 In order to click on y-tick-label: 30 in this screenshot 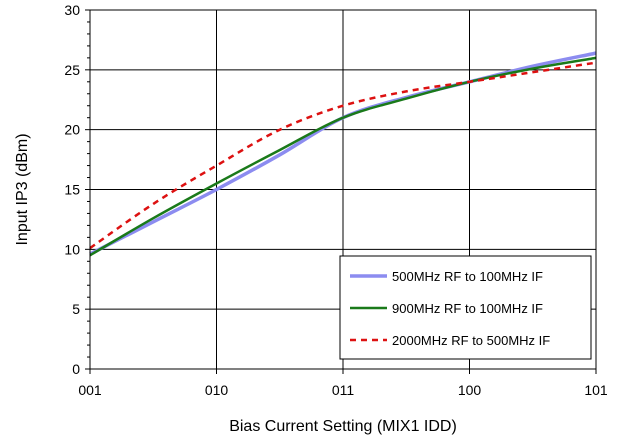, I will do `click(72, 10)`.